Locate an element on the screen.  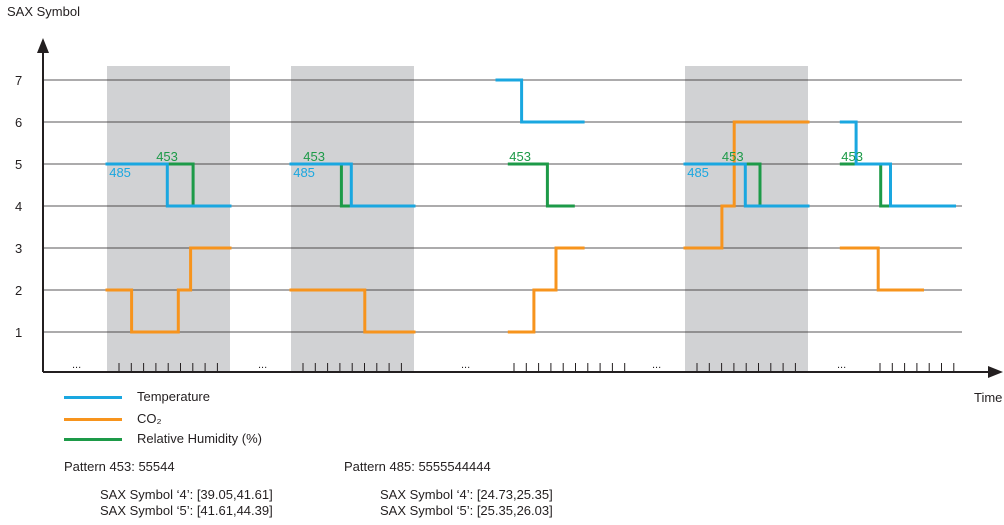
y-tick-label: 3 is located at coordinates (18, 248).